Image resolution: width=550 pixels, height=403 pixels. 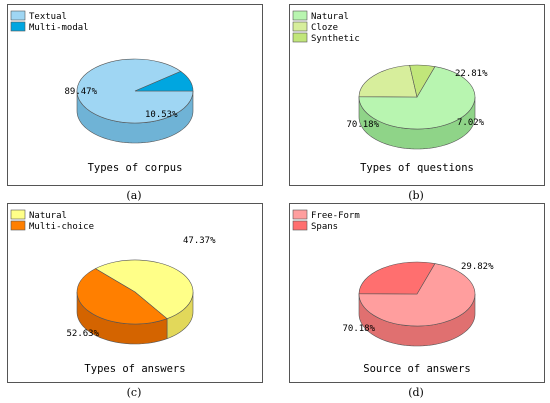 What do you see at coordinates (80, 92) in the screenshot?
I see `slice-label-1: 89.47%` at bounding box center [80, 92].